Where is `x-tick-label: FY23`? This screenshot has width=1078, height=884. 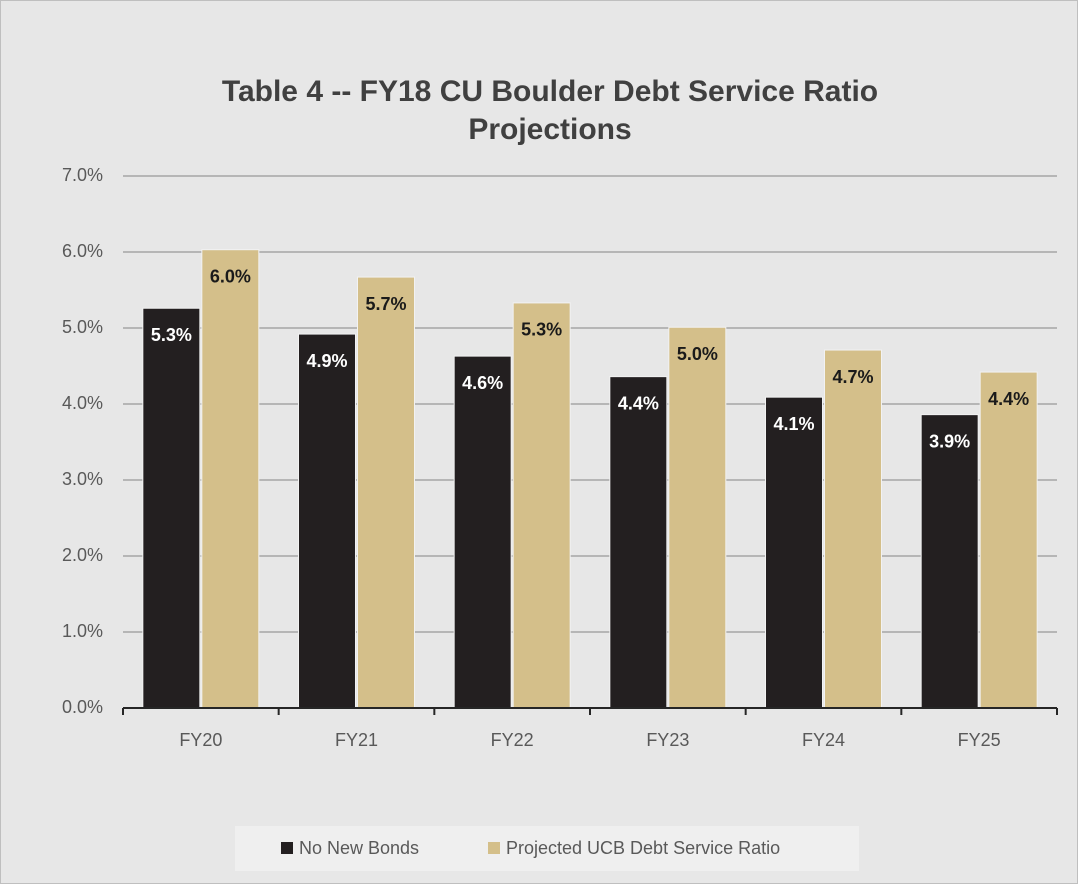
x-tick-label: FY23 is located at coordinates (667, 740).